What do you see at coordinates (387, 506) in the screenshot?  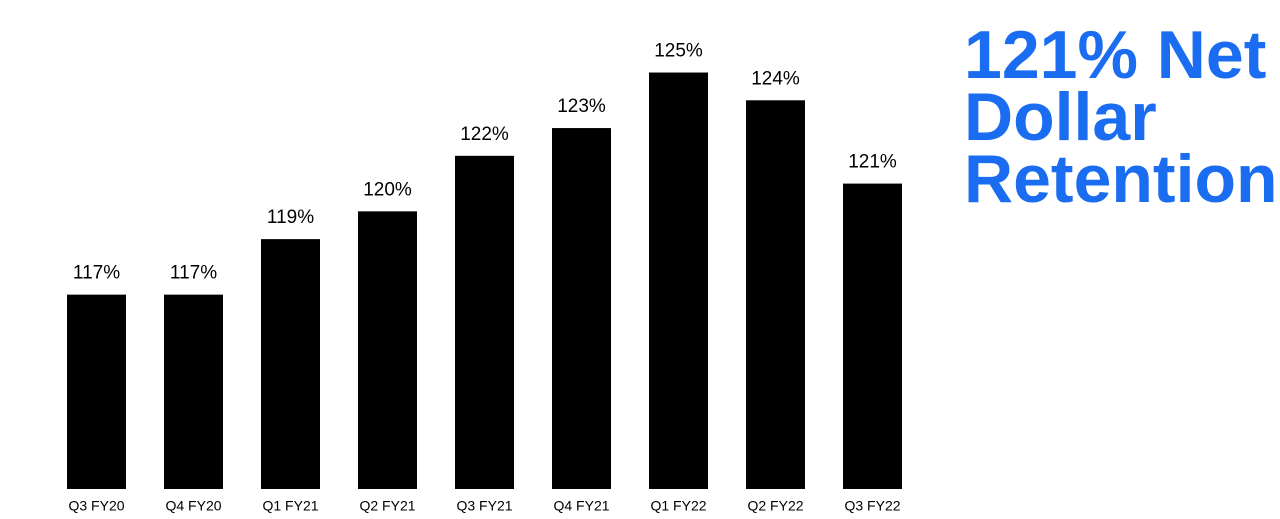 I see `x-tick-label: Q2 FY21` at bounding box center [387, 506].